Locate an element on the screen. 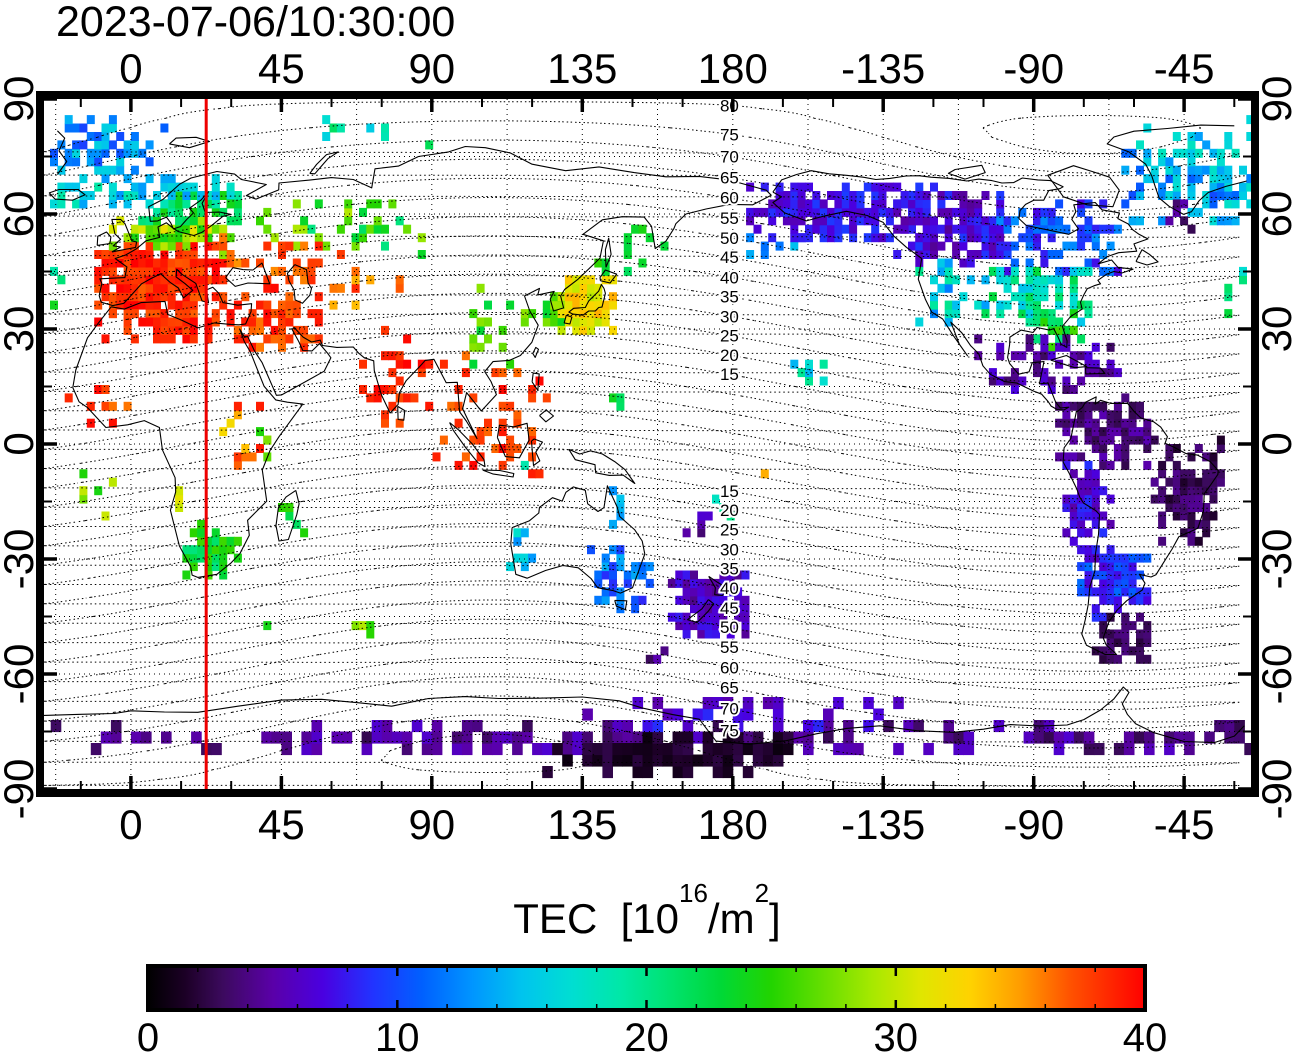  lon-tick-label-bottom: -90 is located at coordinates (1033, 824).